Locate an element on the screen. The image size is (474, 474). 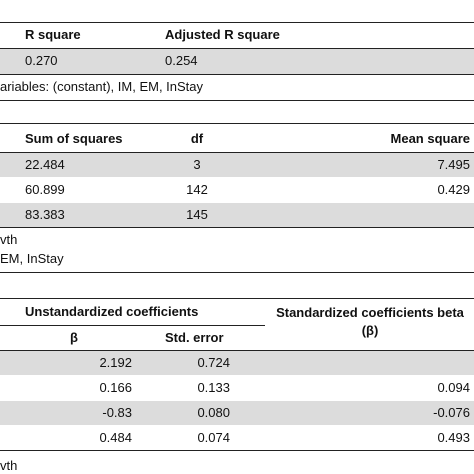
cell: 142 is located at coordinates (197, 189).